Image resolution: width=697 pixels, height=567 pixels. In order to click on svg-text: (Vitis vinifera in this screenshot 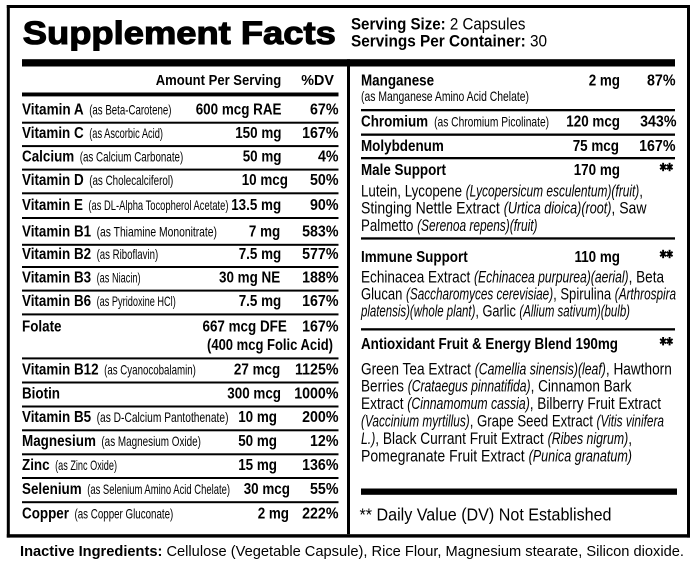, I will do `click(631, 422)`.